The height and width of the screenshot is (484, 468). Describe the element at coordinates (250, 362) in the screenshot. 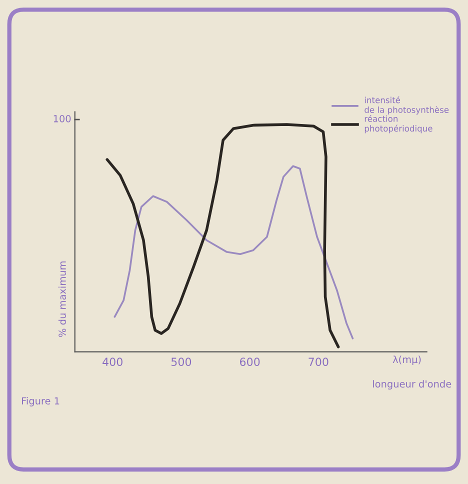

I see `x-tick-label: 600` at that location.